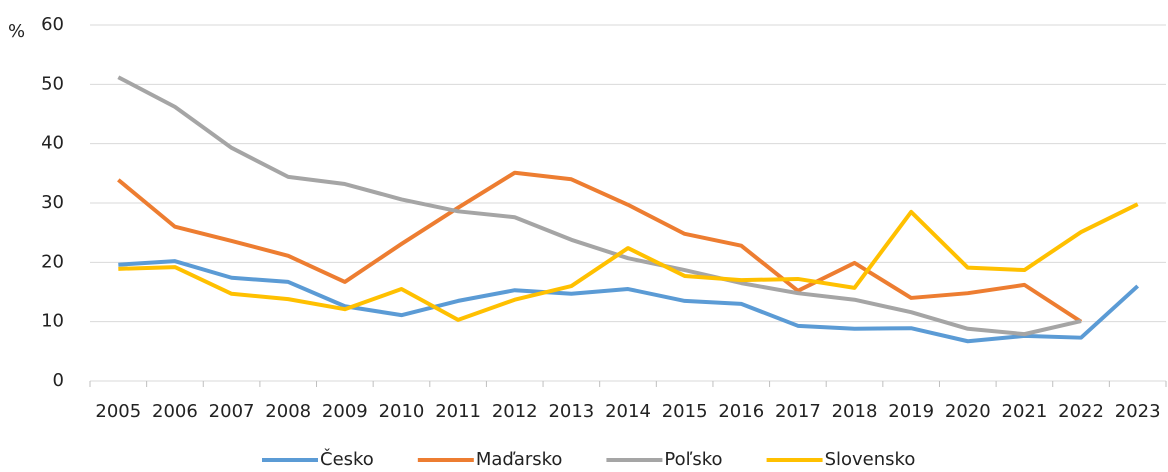  What do you see at coordinates (16, 31) in the screenshot?
I see `y-axis-label: %` at bounding box center [16, 31].